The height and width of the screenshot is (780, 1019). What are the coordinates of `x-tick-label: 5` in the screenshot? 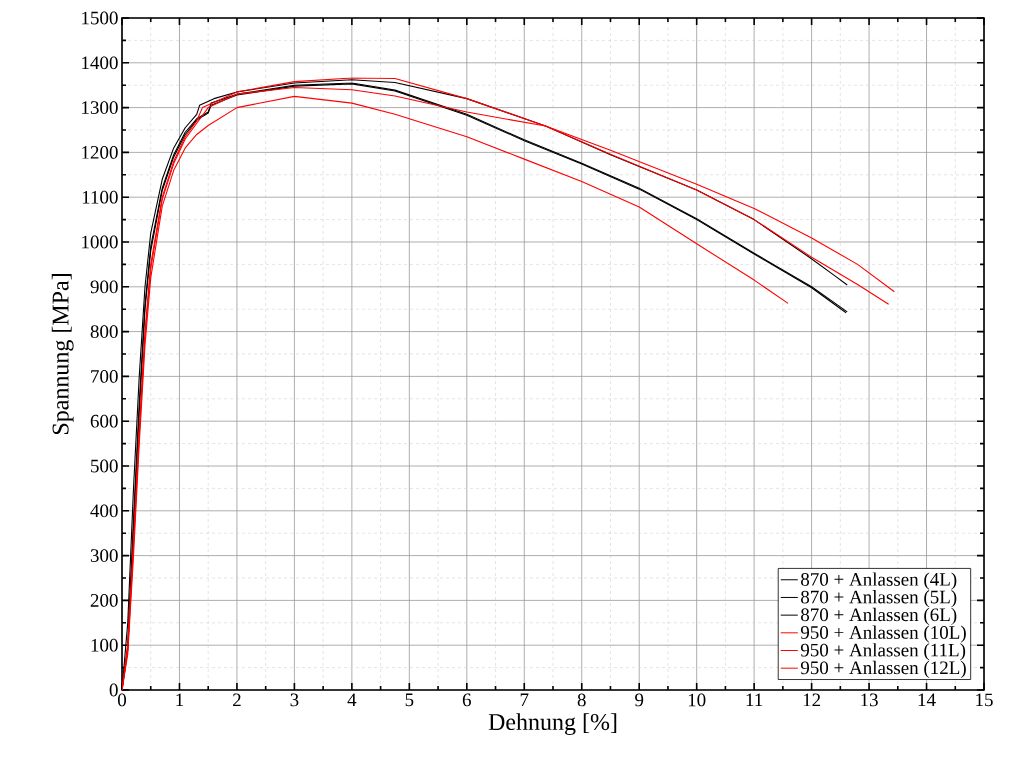 It's located at (409, 700).